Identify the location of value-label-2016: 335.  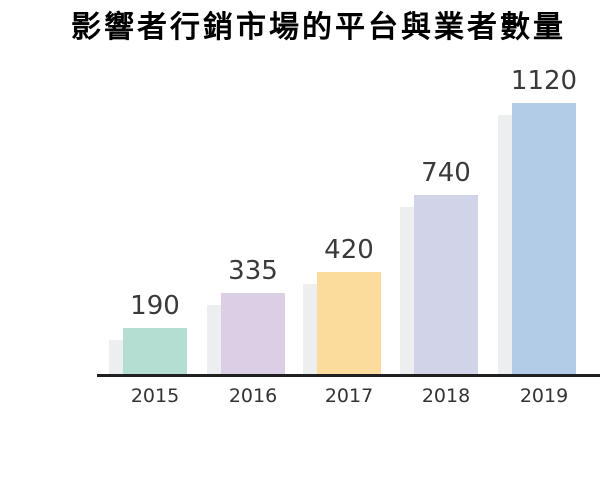
(253, 271).